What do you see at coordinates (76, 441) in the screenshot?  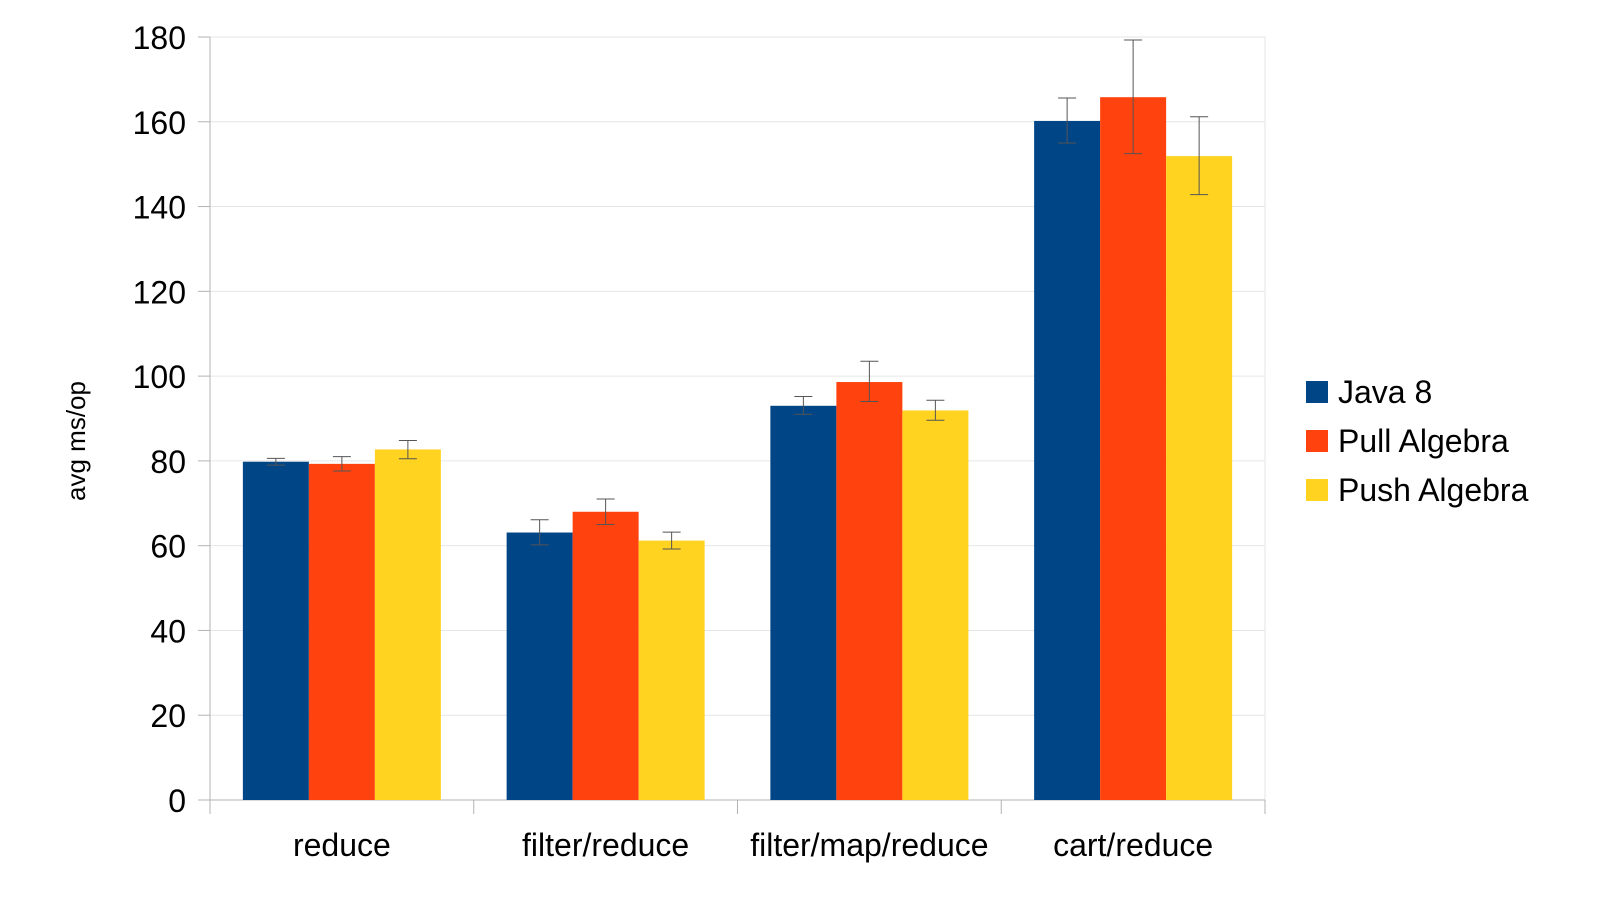 I see `y-axis-label: avg ms/op` at bounding box center [76, 441].